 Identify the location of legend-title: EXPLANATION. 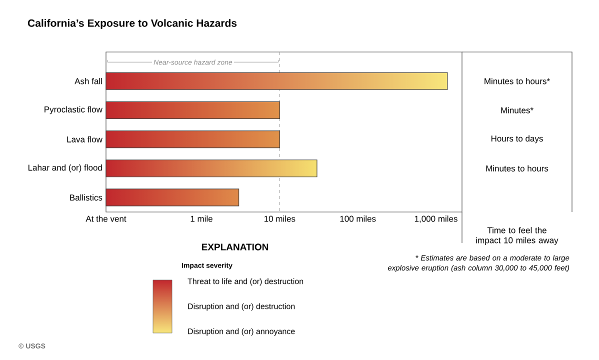
(235, 247).